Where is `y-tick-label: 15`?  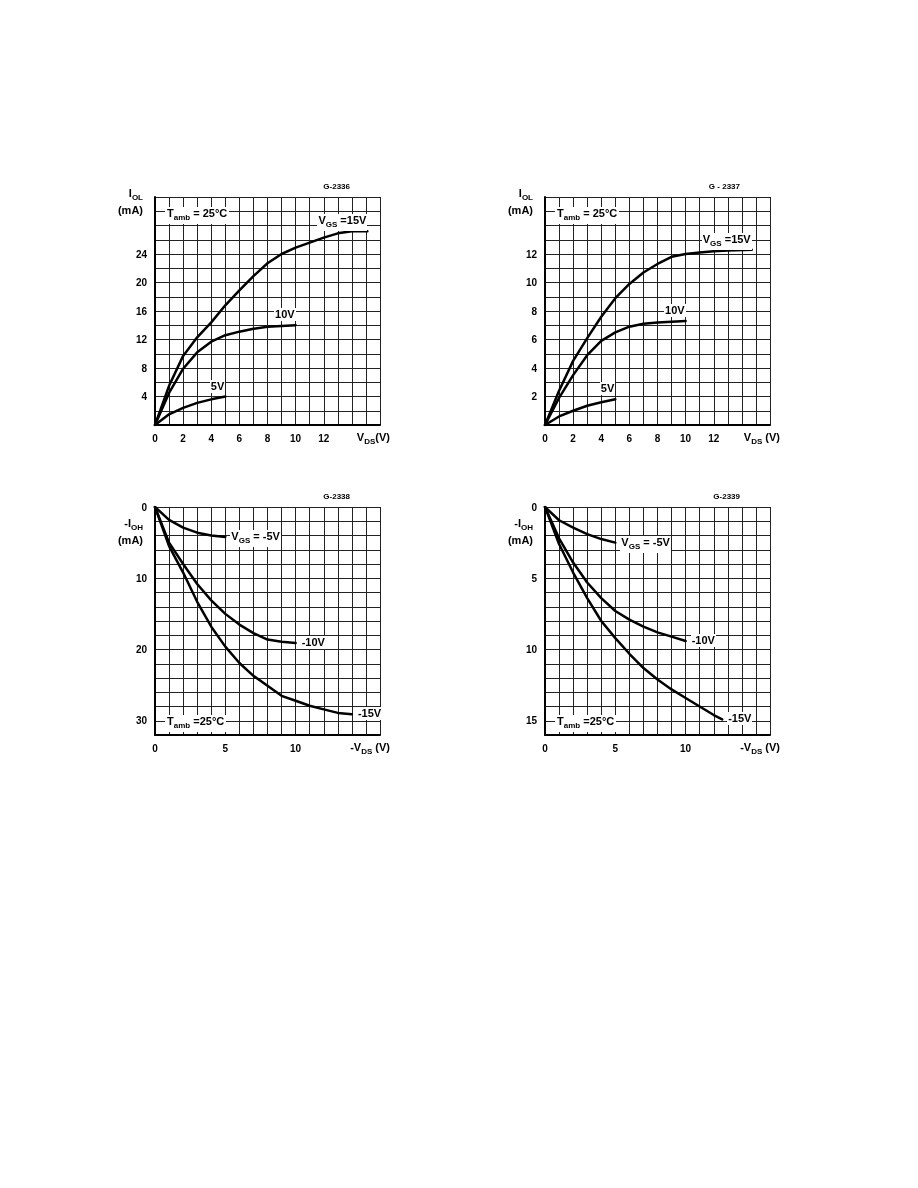 y-tick-label: 15 is located at coordinates (531, 721).